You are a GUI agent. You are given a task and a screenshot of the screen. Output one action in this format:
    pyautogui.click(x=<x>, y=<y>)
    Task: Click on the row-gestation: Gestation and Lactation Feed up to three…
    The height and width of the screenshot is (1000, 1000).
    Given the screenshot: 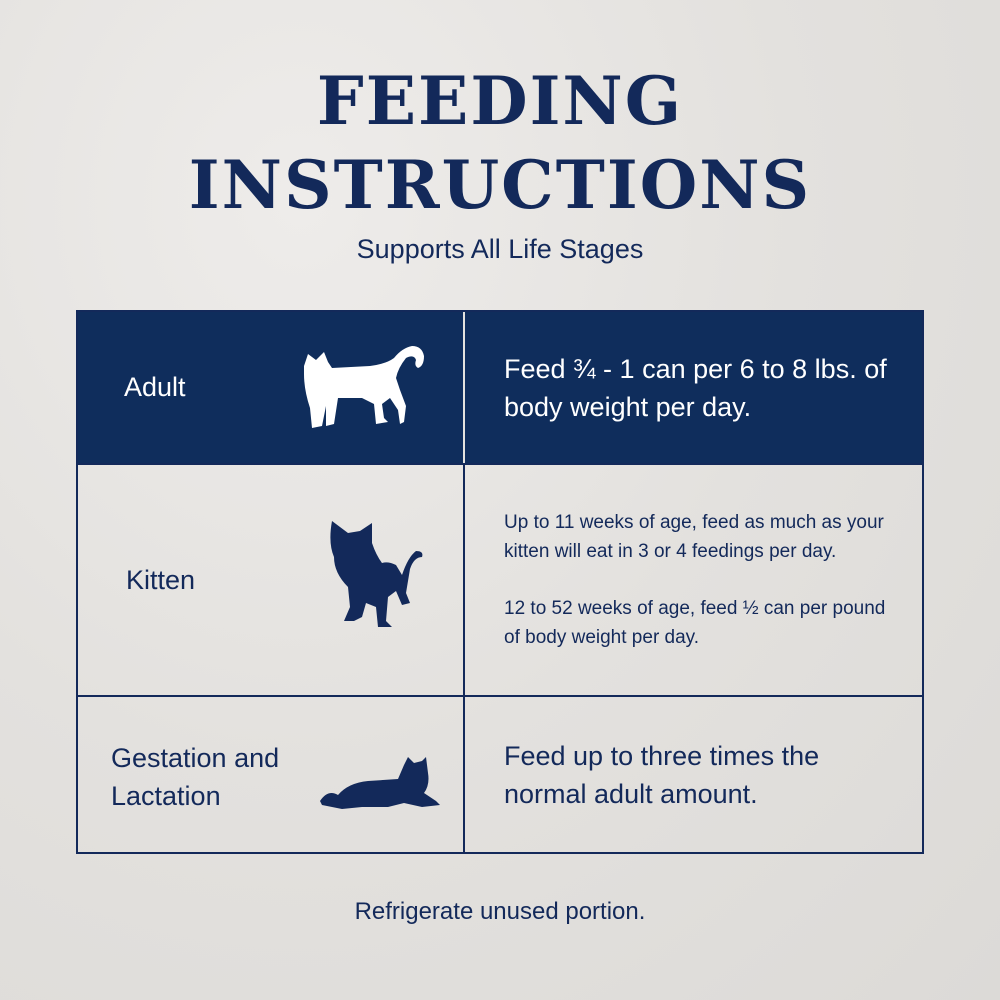 What is the action you would take?
    pyautogui.click(x=500, y=774)
    